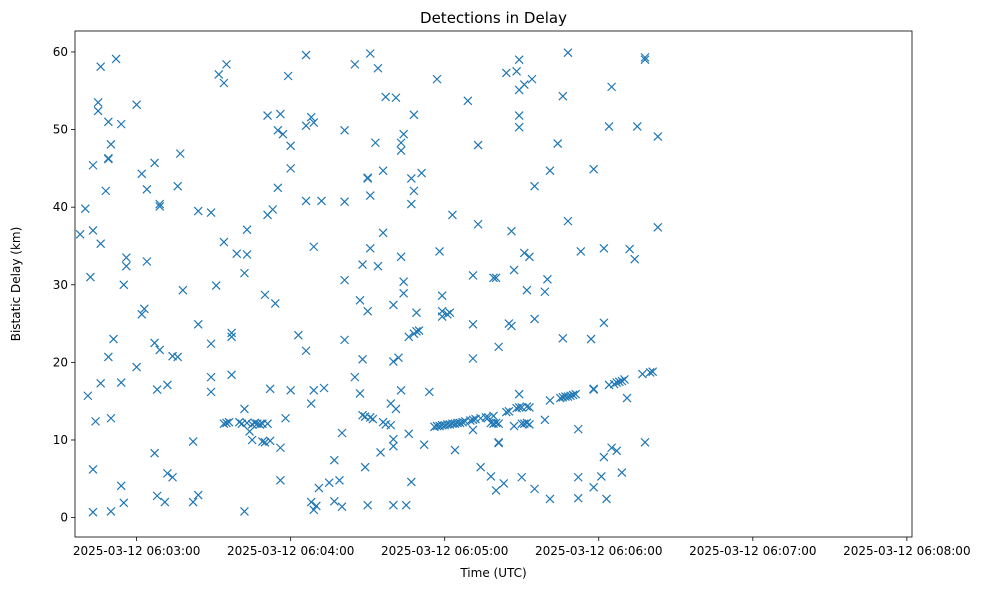  What do you see at coordinates (492, 573) in the screenshot?
I see `x-axis-label: Time (UTC)` at bounding box center [492, 573].